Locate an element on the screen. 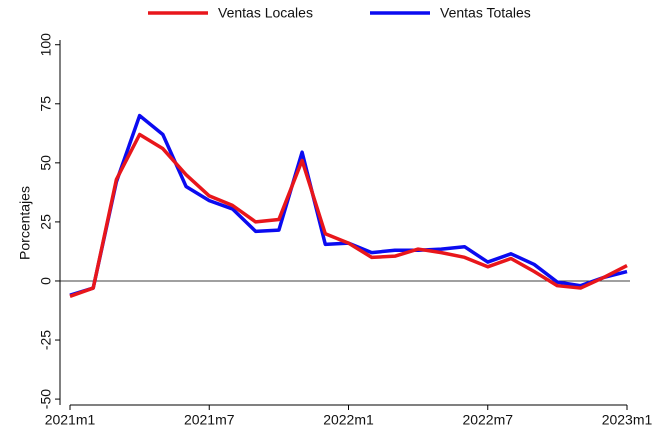 The image size is (654, 440). y-tick-label: 25 is located at coordinates (46, 222).